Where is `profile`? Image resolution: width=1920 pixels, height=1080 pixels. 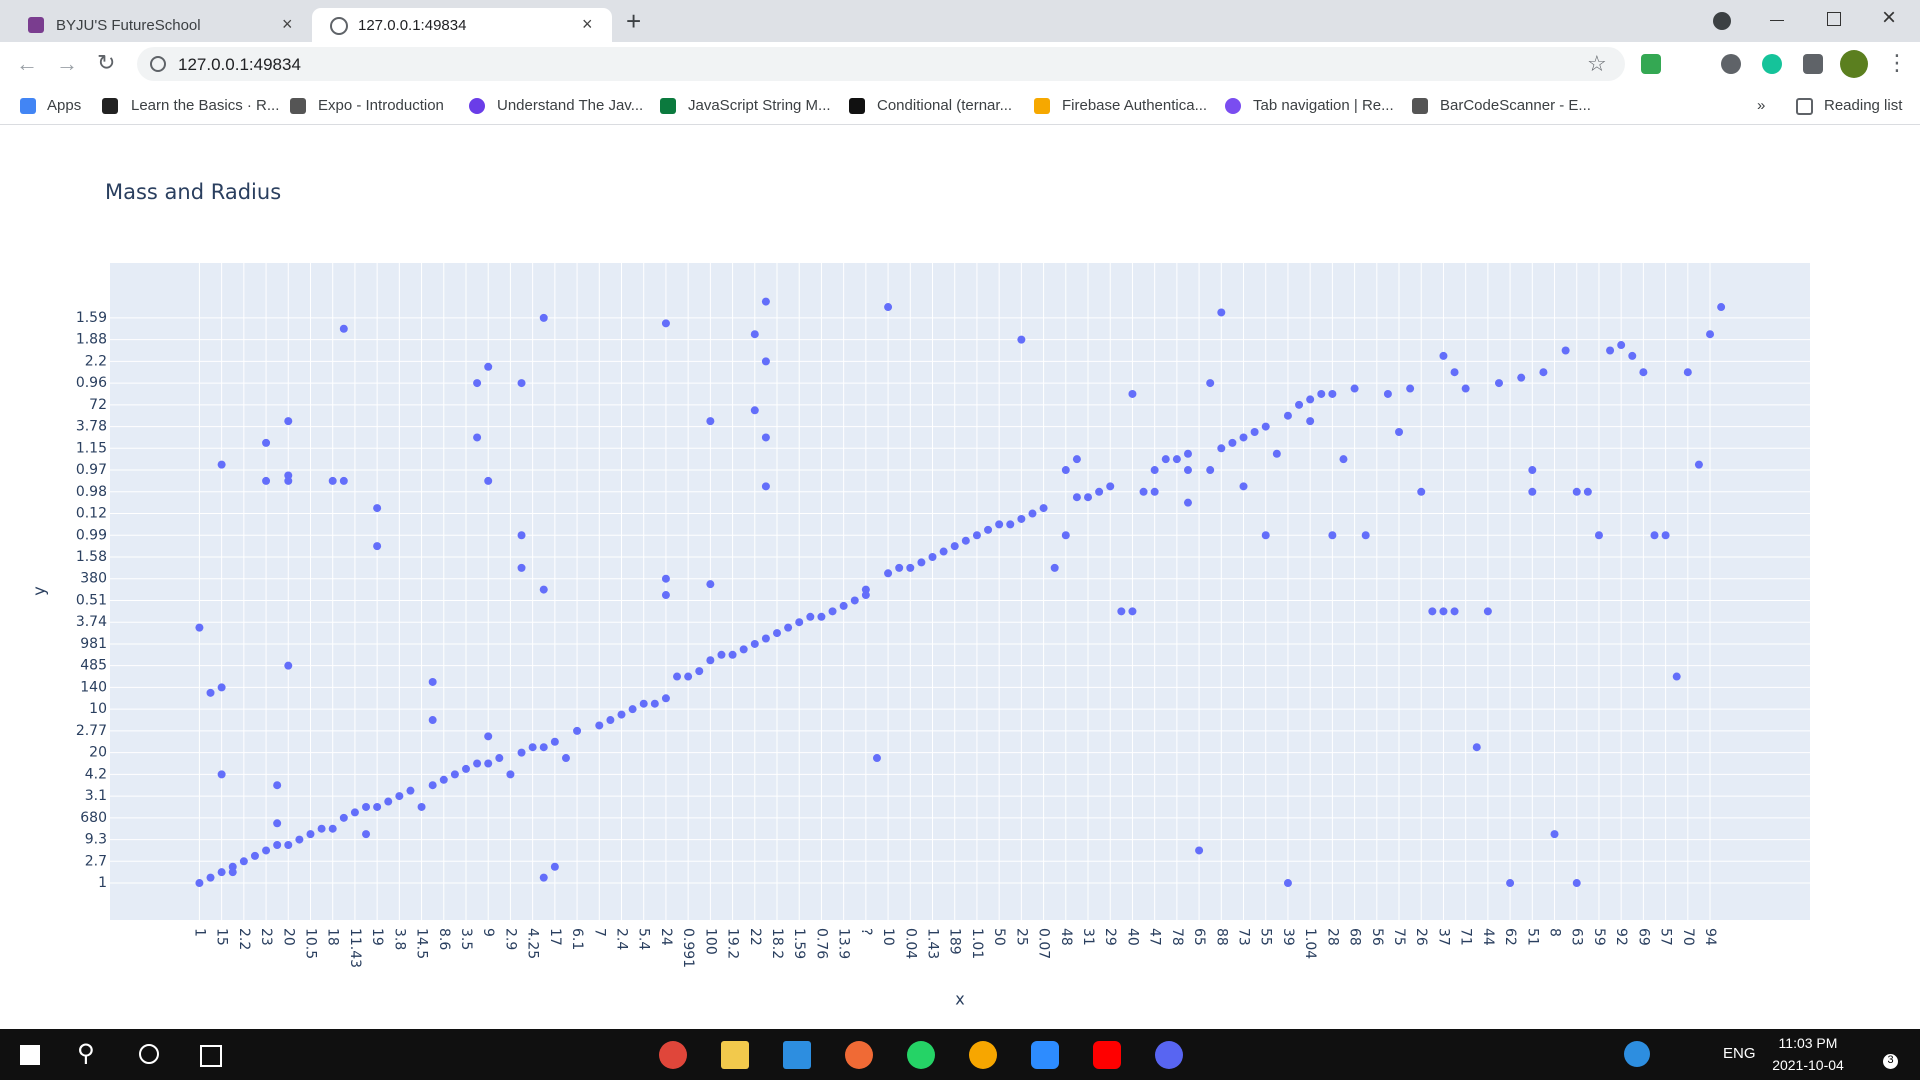
profile is located at coordinates (1854, 64).